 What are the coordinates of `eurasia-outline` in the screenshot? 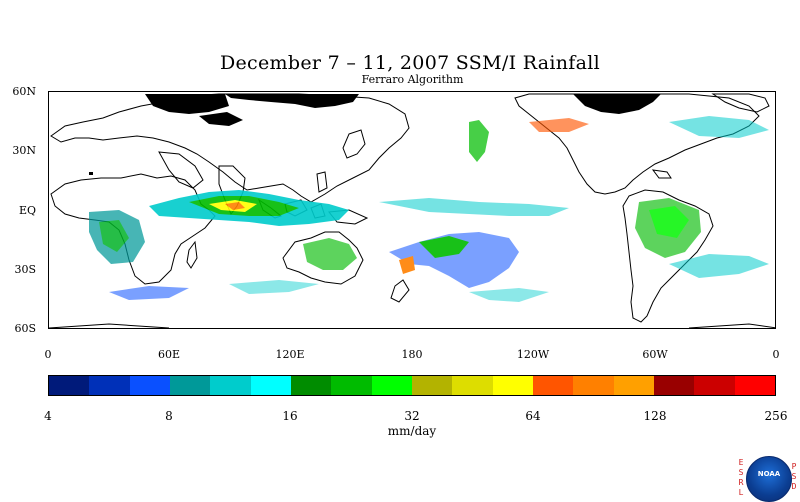 It's located at (230, 148).